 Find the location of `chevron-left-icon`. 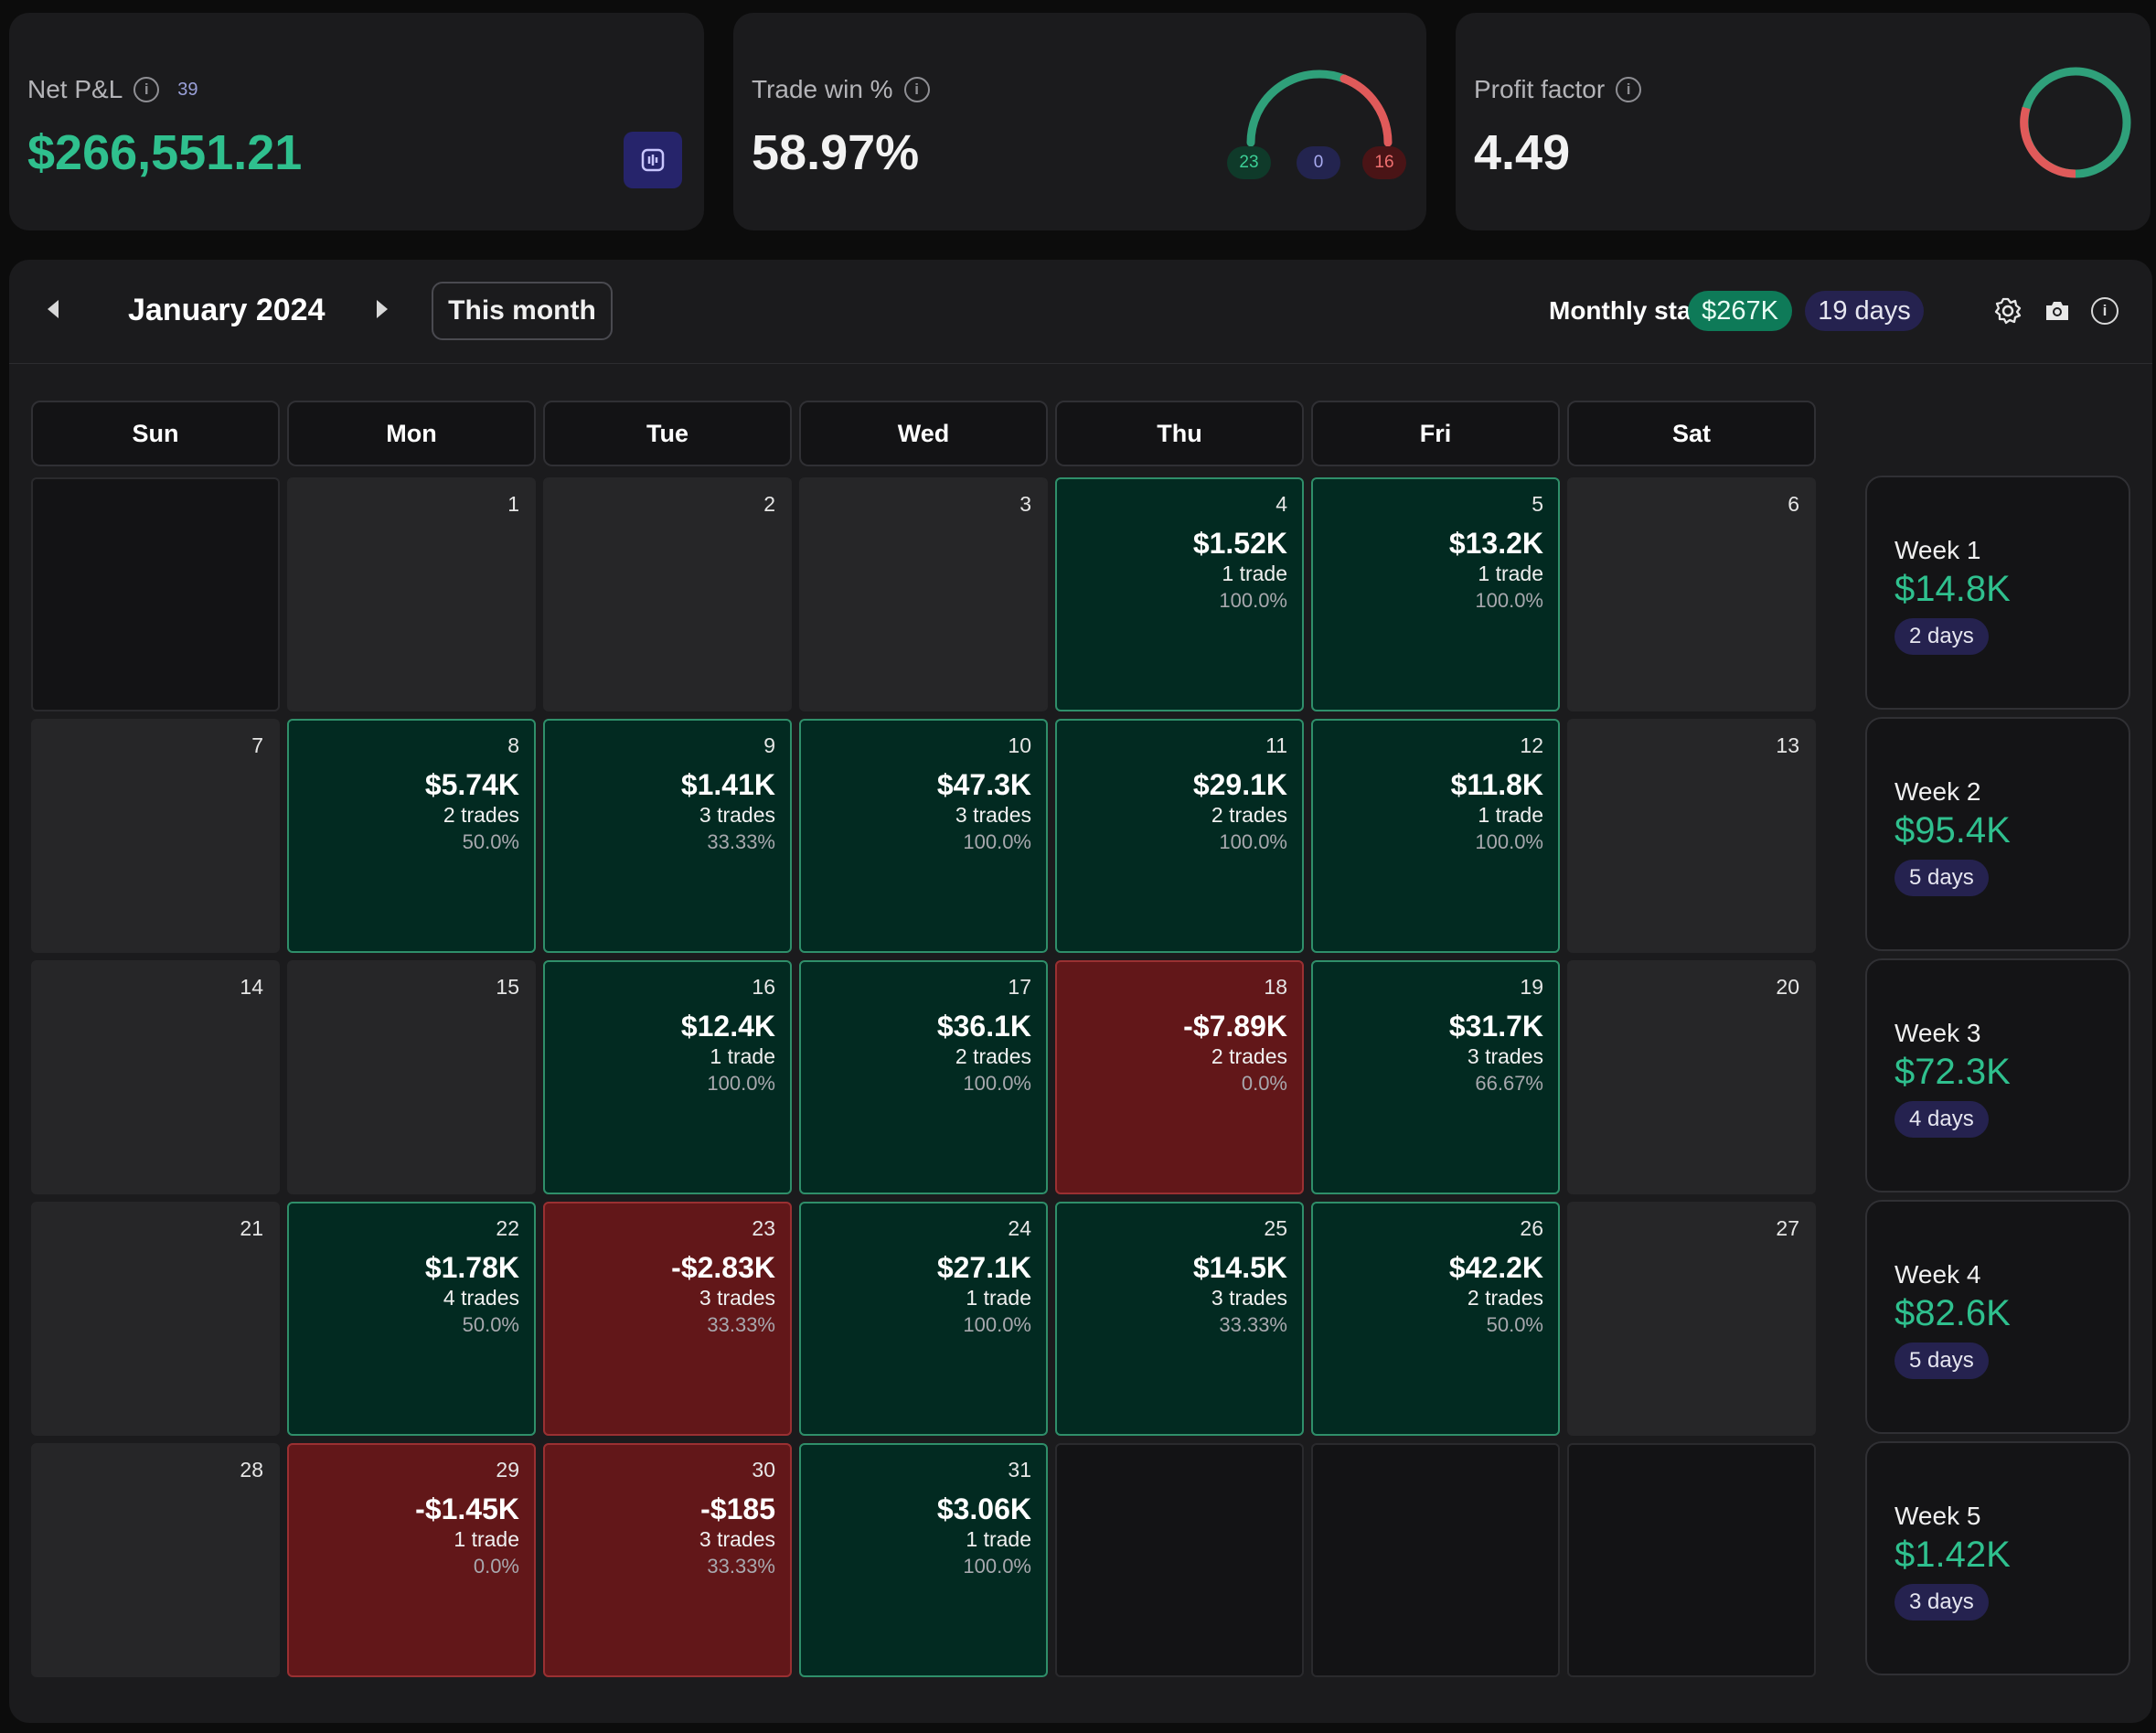

chevron-left-icon is located at coordinates (53, 309).